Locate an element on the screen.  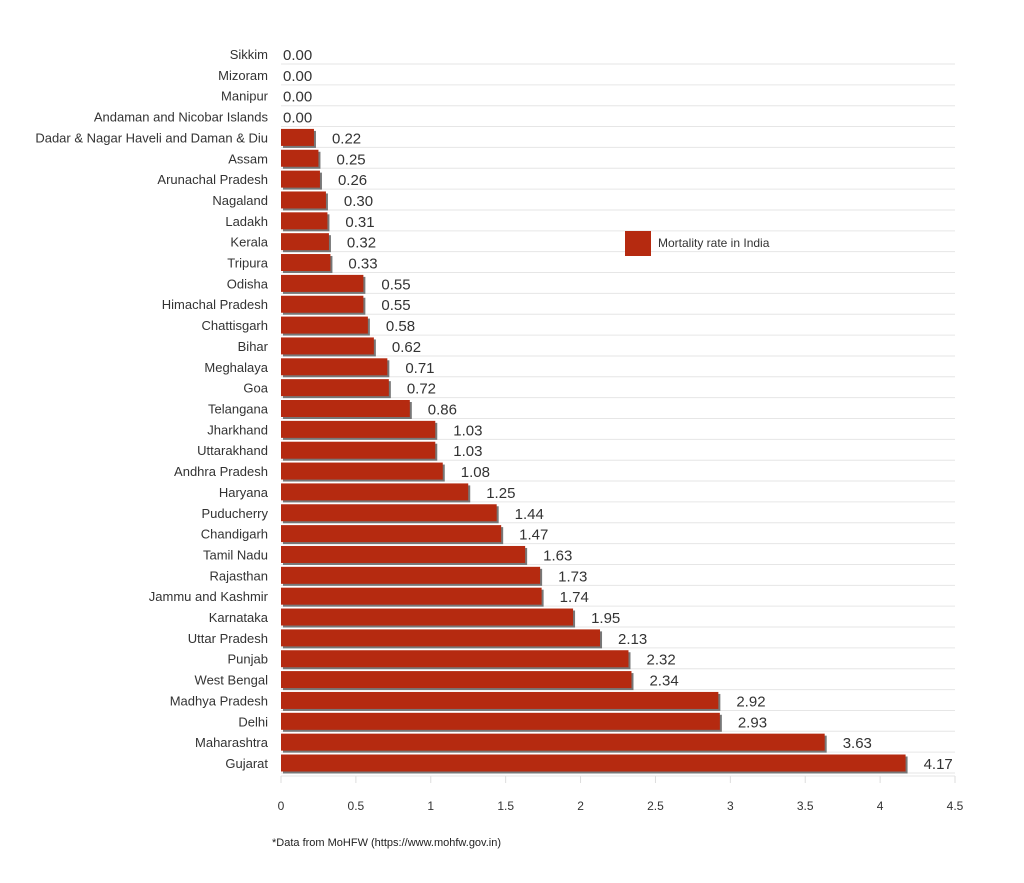
value-label: 1.74 is located at coordinates (574, 597).